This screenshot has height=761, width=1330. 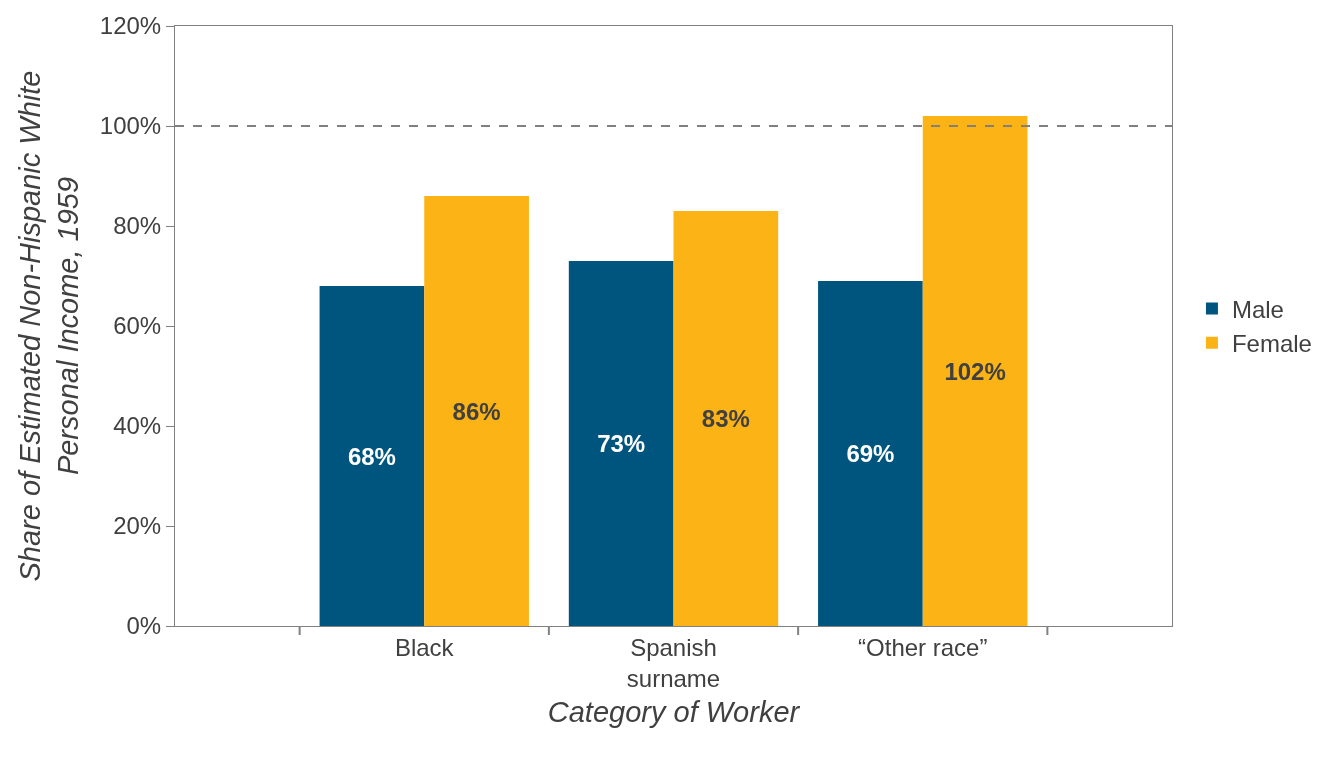 What do you see at coordinates (674, 711) in the screenshot?
I see `x-axis-title: Category of Worker` at bounding box center [674, 711].